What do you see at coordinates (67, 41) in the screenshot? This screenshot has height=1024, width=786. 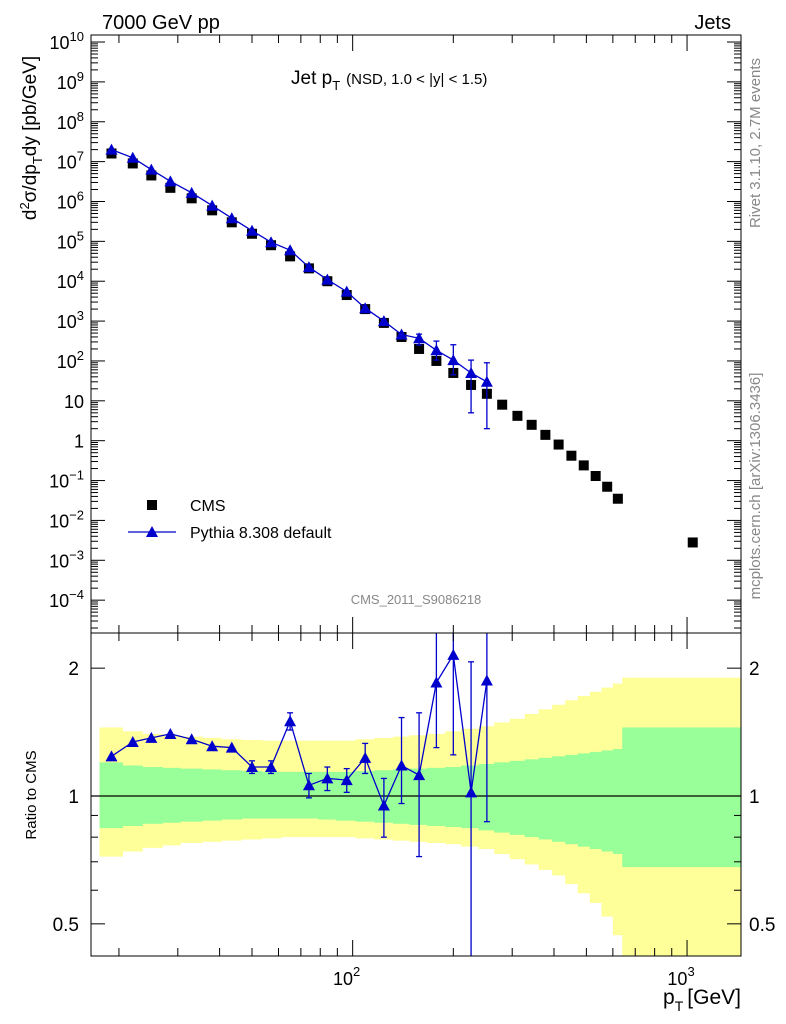 I see `main-y-tick-label: 10¹⁰` at bounding box center [67, 41].